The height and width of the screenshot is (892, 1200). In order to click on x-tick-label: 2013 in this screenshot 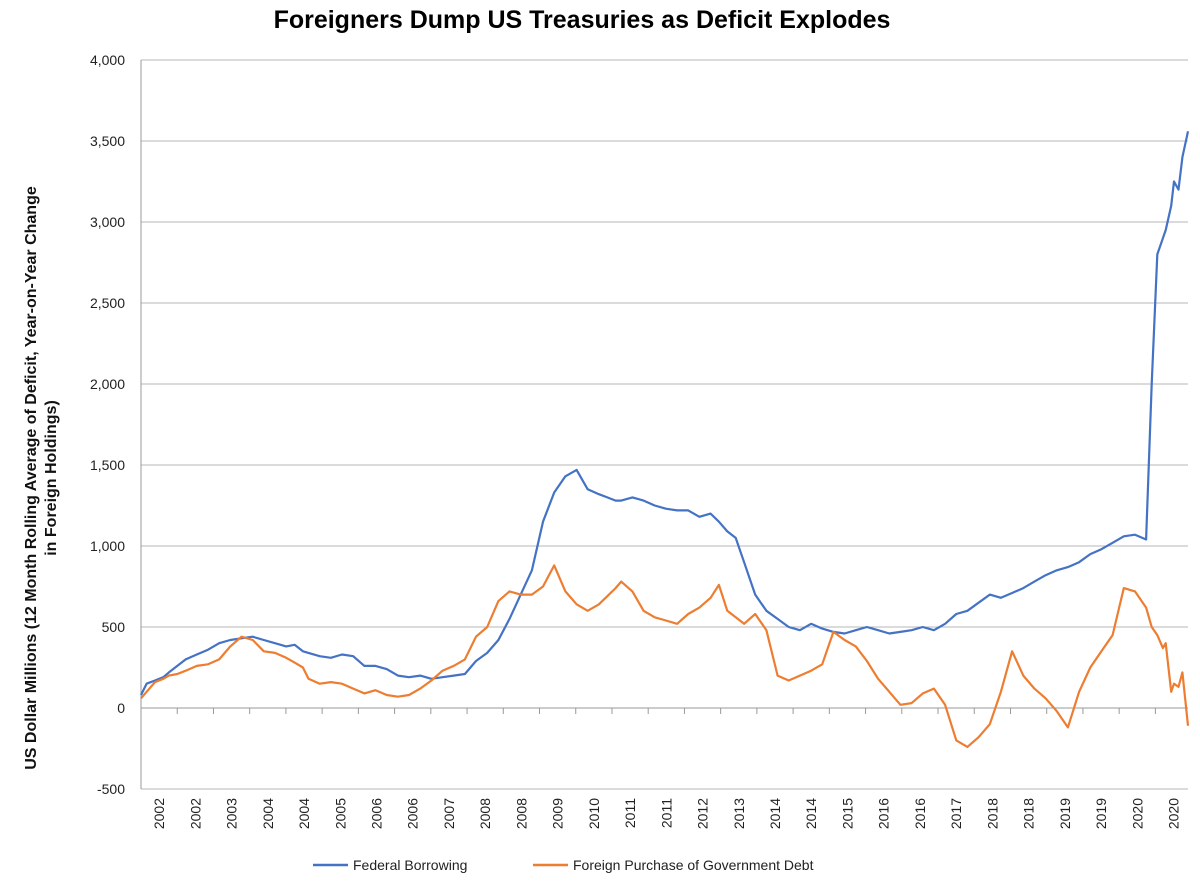, I will do `click(739, 813)`.